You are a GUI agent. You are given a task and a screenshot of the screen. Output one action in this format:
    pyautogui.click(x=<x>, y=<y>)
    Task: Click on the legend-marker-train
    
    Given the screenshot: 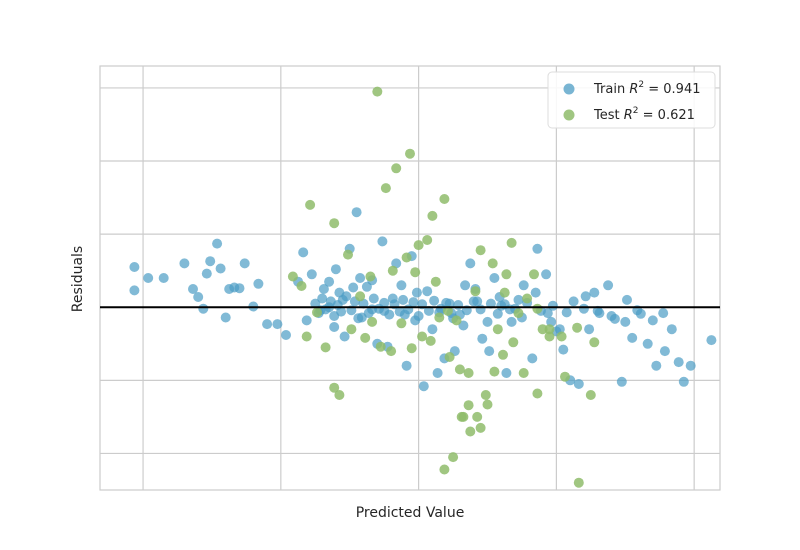 What is the action you would take?
    pyautogui.click(x=569, y=89)
    